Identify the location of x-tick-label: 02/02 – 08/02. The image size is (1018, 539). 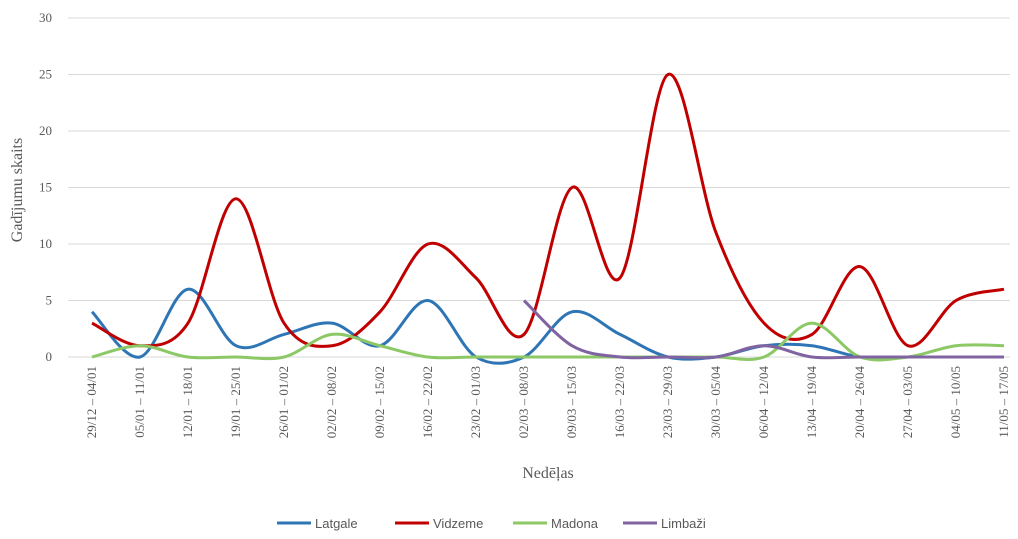
(331, 402).